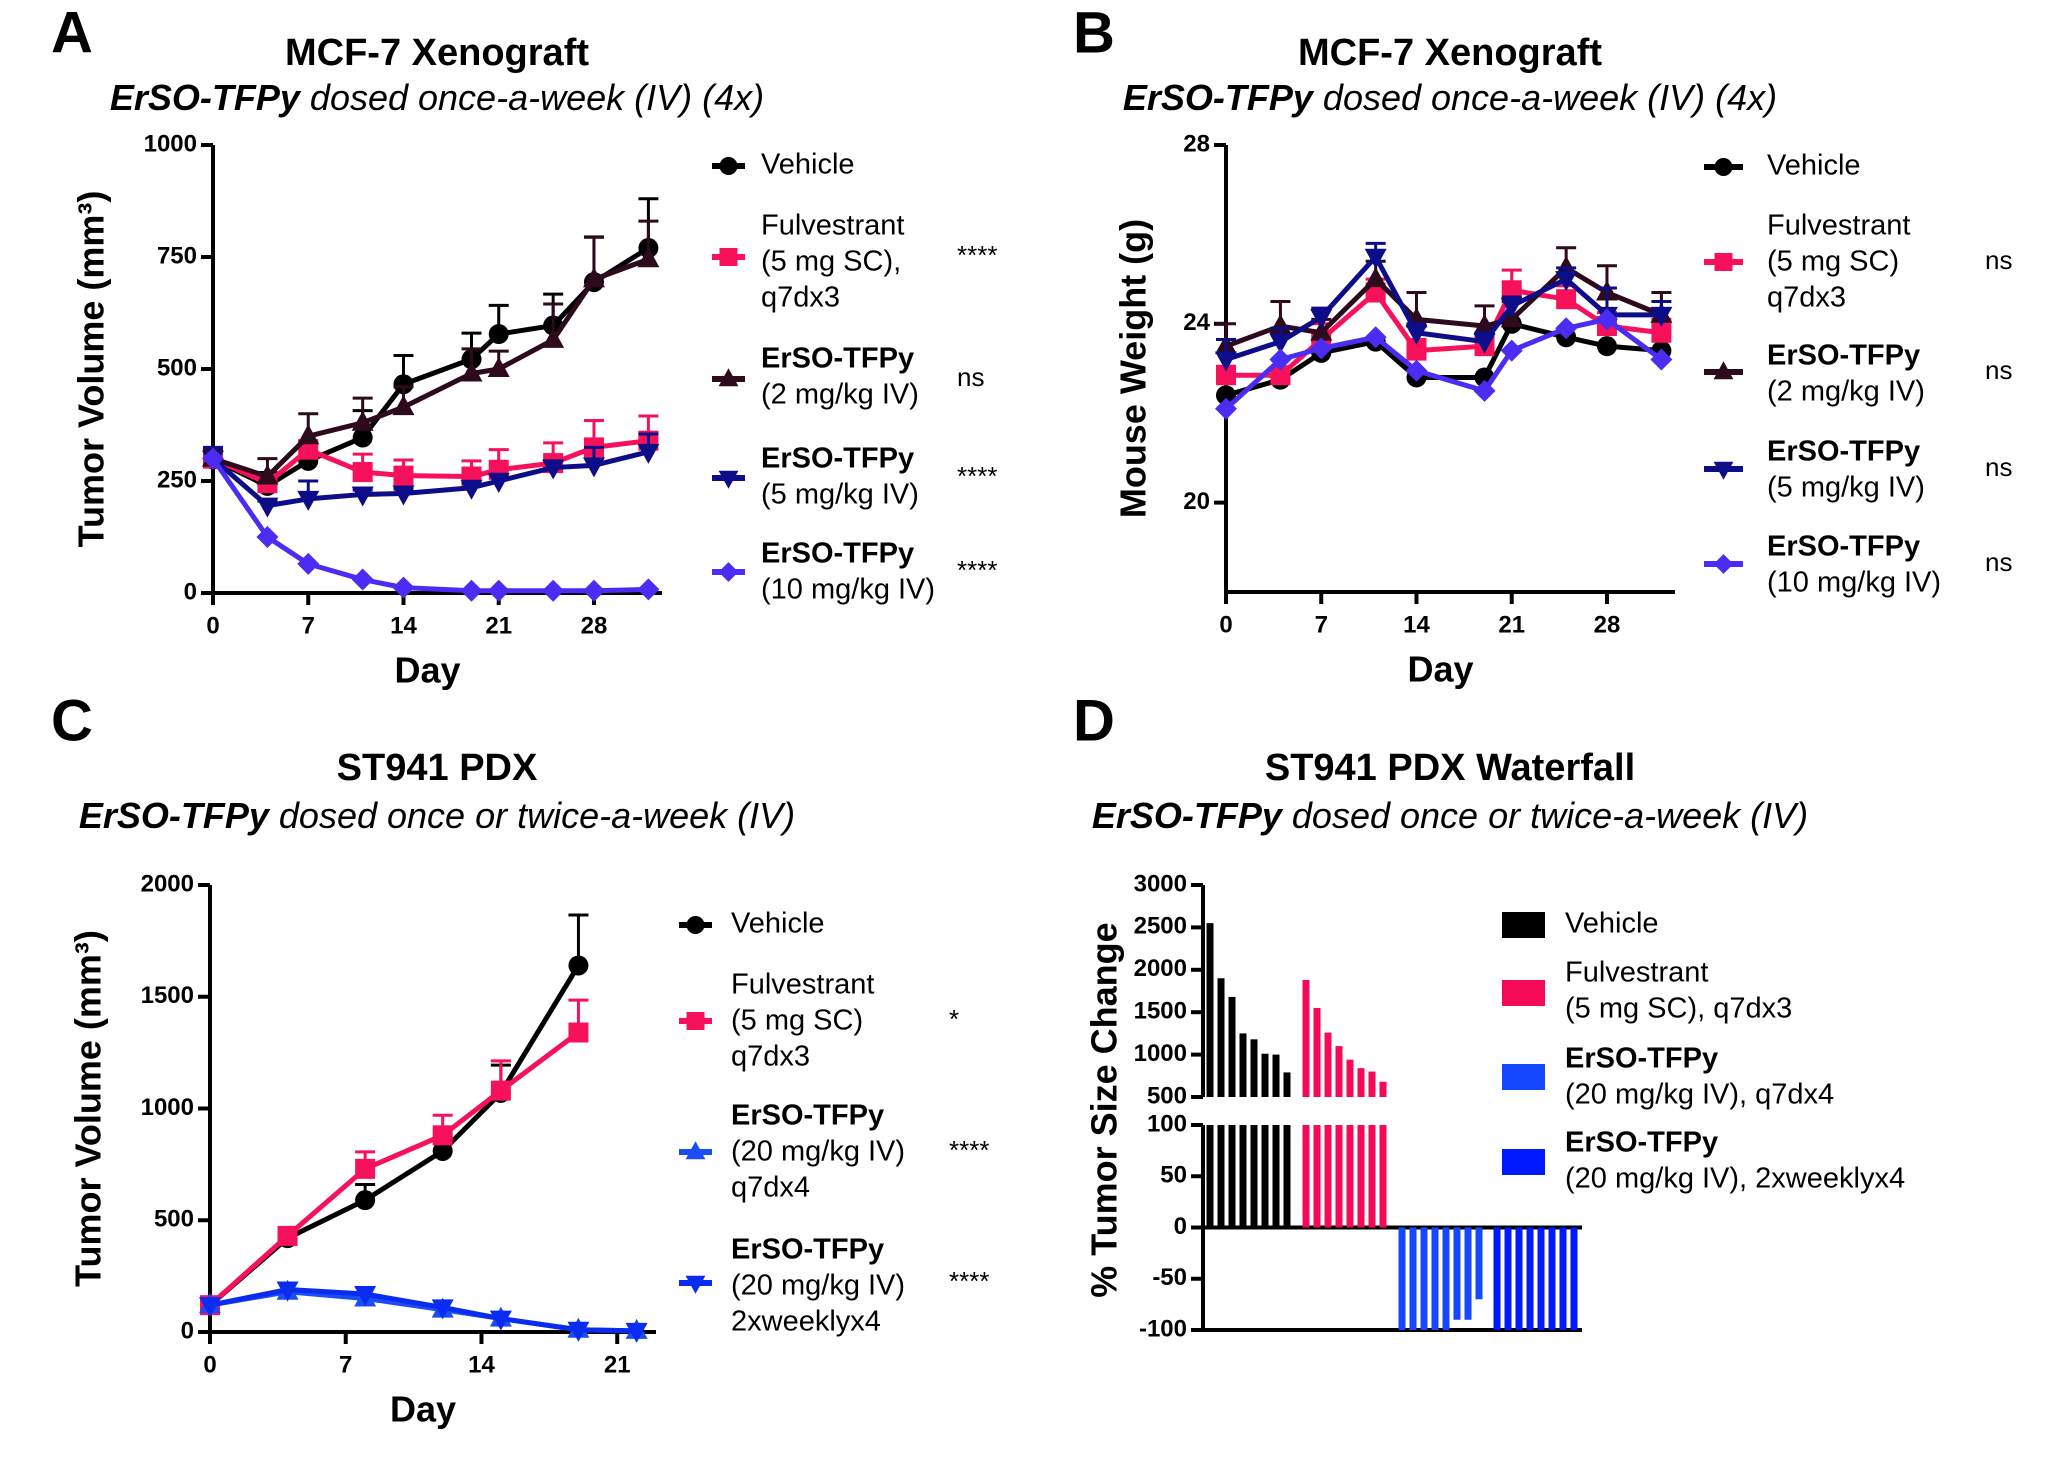  I want to click on y-tick-label: 250, so click(177, 479).